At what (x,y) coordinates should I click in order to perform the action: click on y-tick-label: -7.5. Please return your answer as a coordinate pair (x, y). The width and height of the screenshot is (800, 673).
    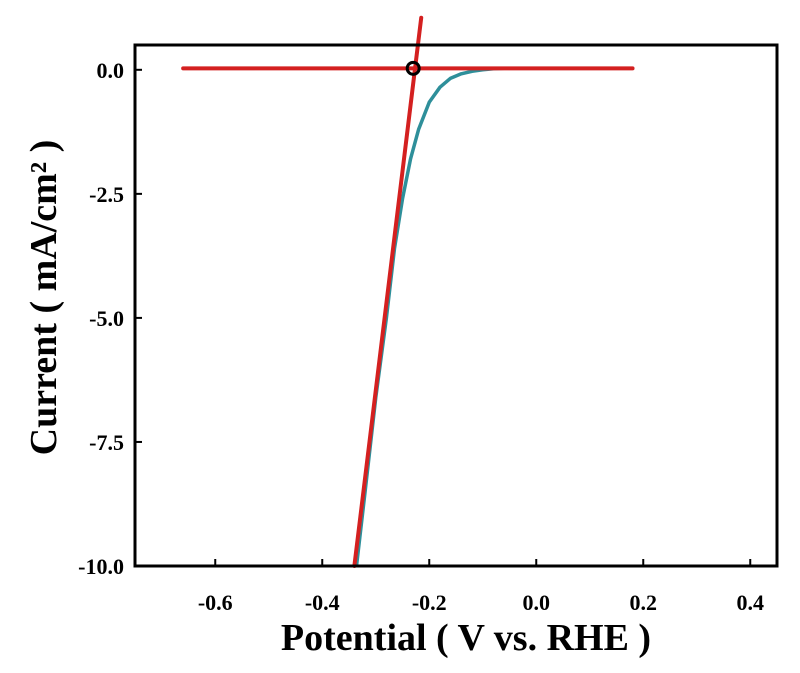
    Looking at the image, I should click on (106, 442).